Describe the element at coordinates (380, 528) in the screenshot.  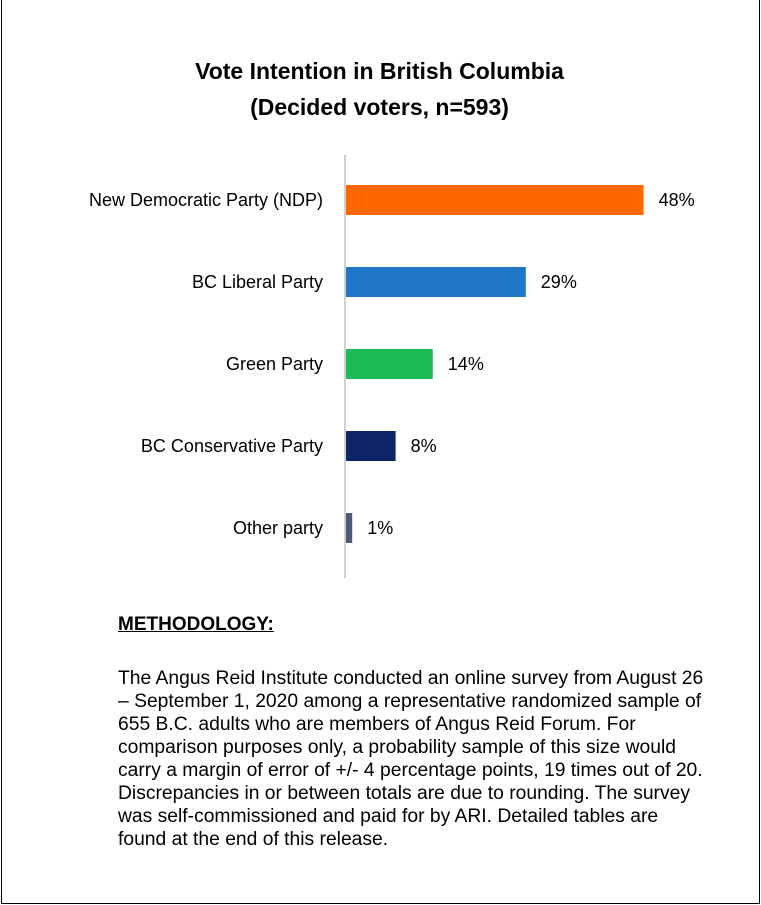
I see `value-label-4: 1%` at that location.